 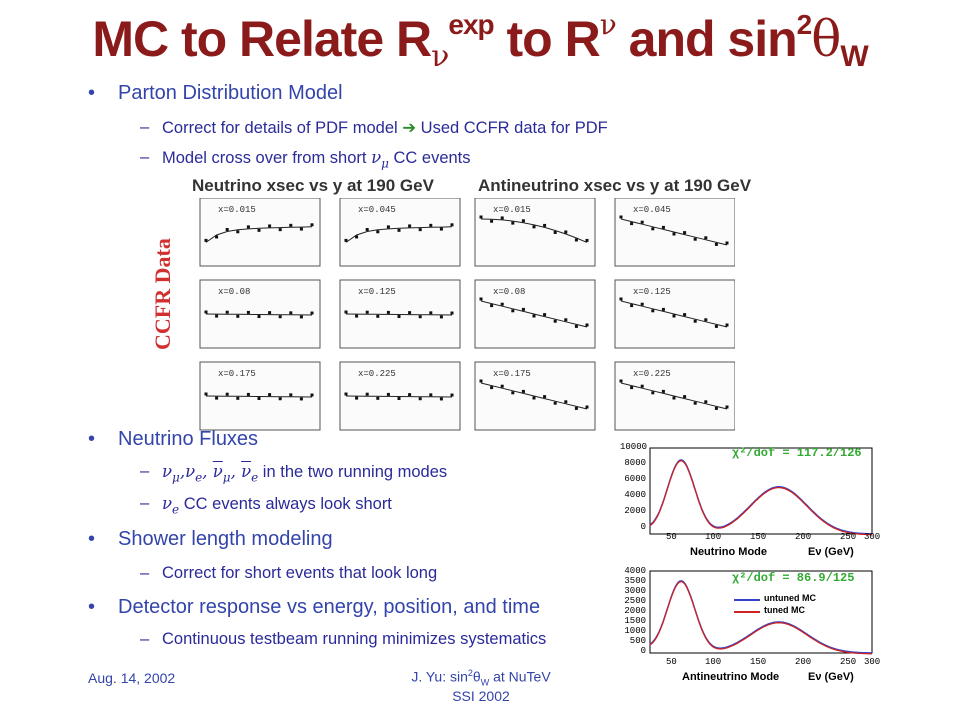 I want to click on footer-author: J. Yu: sin2θW at NuTeV, so click(x=481, y=677).